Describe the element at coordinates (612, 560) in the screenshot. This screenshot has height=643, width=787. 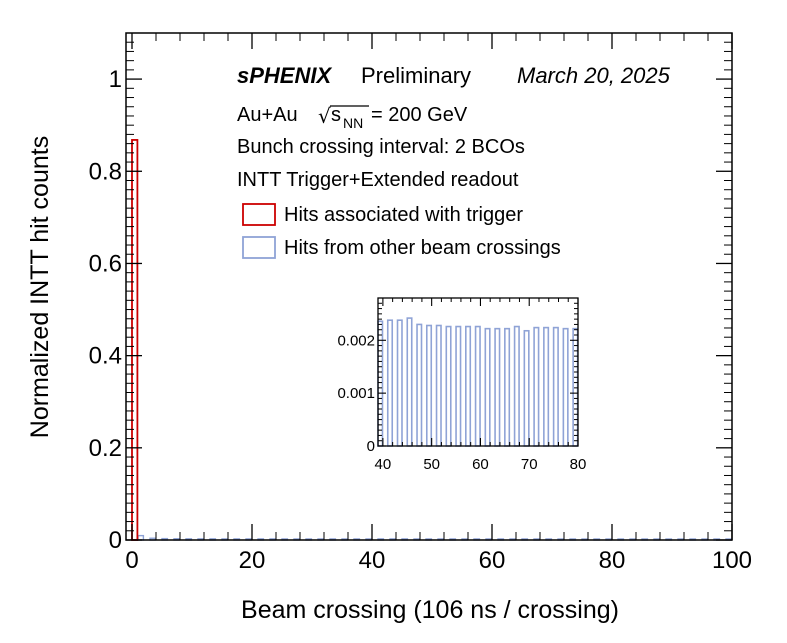
I see `x-tick-label: 80` at that location.